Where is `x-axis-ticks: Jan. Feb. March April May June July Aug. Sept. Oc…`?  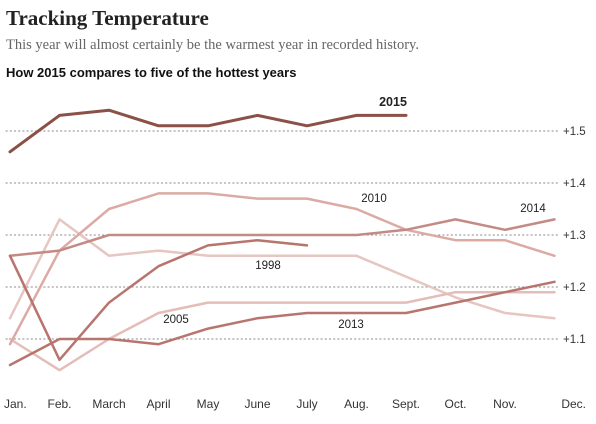
x-axis-ticks: Jan. Feb. March April May June July Aug. Sept. Oc… is located at coordinates (295, 404).